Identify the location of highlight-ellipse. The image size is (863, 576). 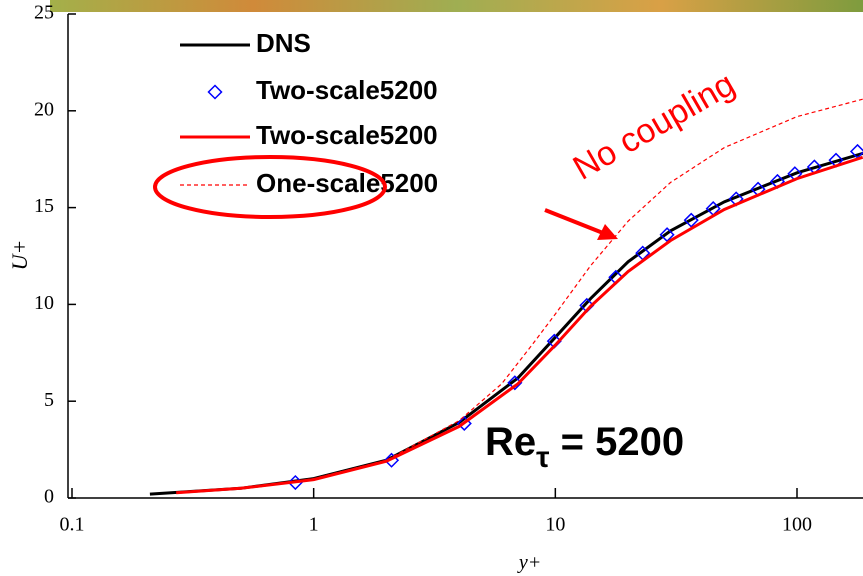
(270, 187).